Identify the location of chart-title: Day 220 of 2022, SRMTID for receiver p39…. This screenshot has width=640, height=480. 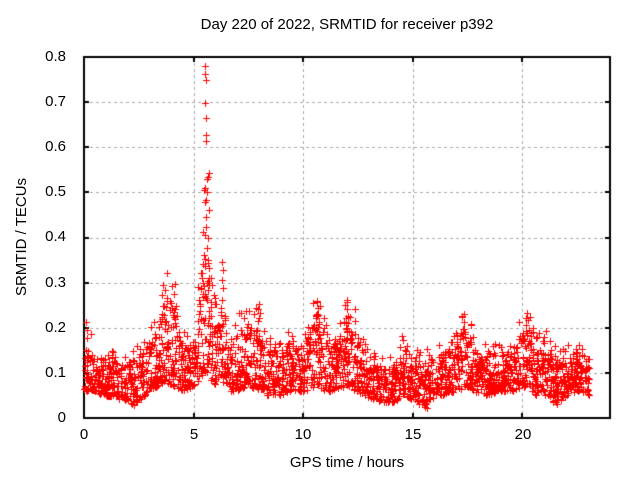
(347, 24).